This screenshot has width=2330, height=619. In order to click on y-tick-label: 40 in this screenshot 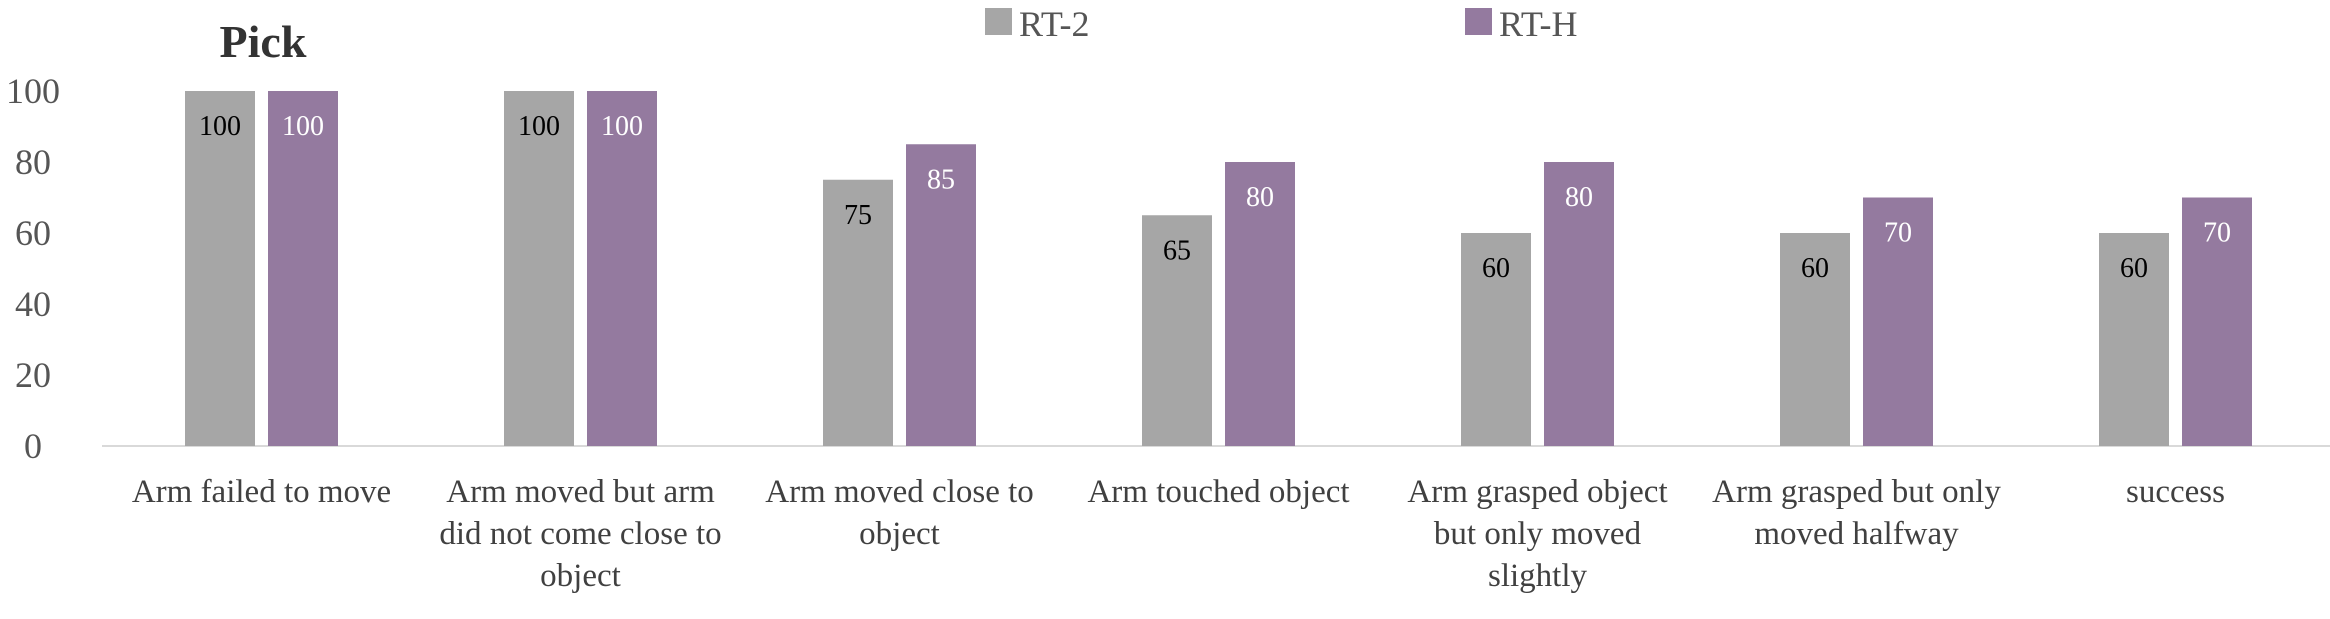, I will do `click(33, 304)`.